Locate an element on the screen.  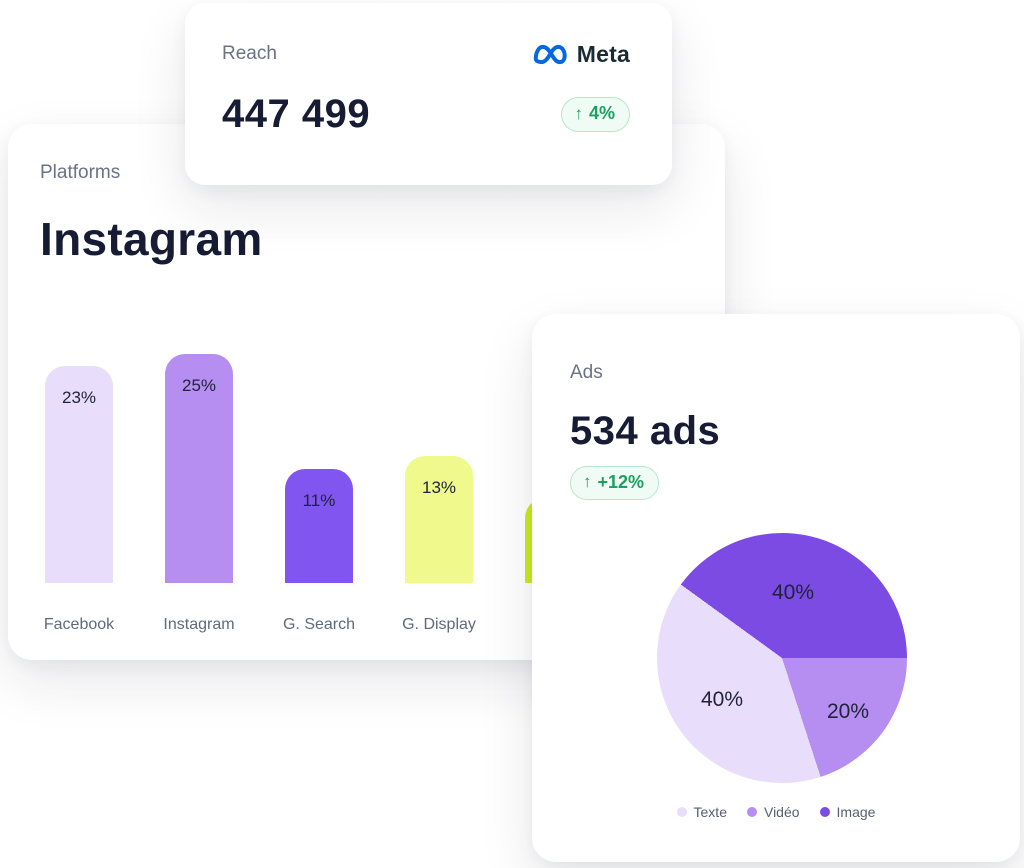
reach-trend-badge: ↑ 4% is located at coordinates (595, 114).